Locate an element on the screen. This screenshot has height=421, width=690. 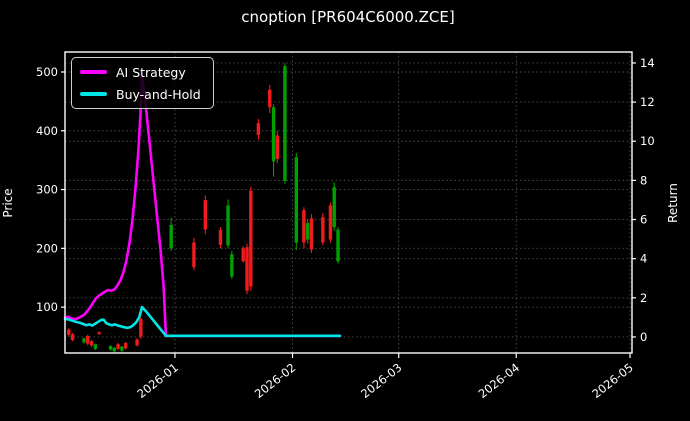
return-tick-label: 4 is located at coordinates (643, 259).